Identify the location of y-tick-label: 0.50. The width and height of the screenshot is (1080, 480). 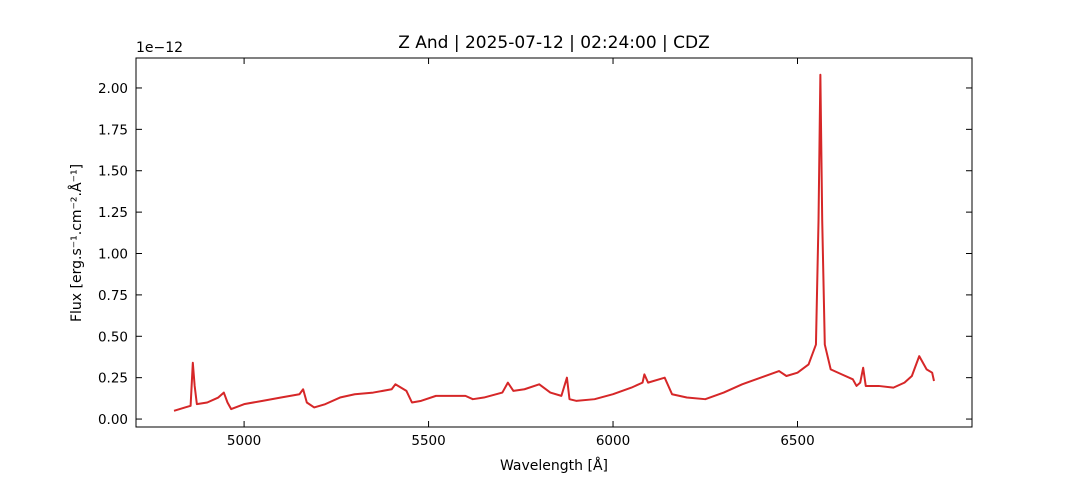
(113, 337).